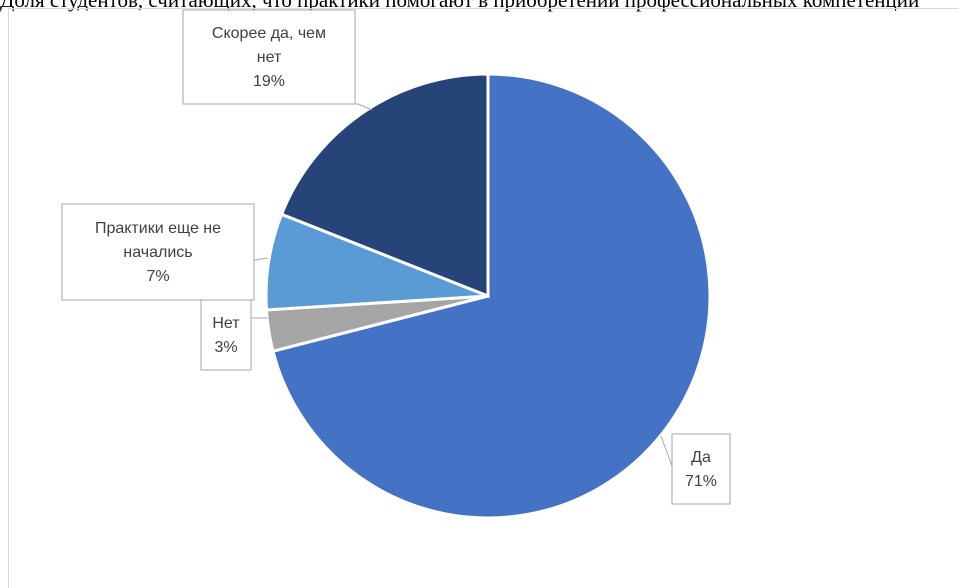 This screenshot has width=959, height=588. I want to click on data-label-text: 7%, so click(157, 276).